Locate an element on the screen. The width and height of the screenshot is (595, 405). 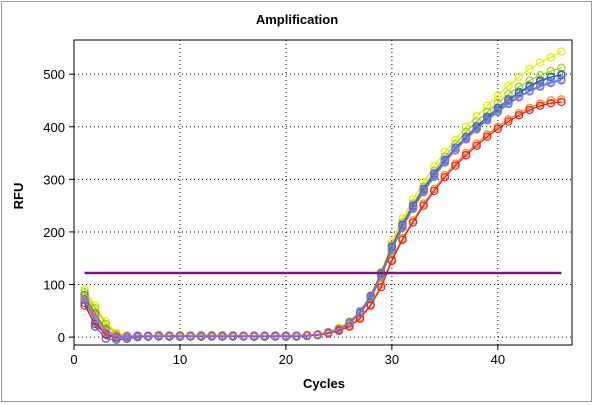
y-tick-label: 100 is located at coordinates (54, 285).